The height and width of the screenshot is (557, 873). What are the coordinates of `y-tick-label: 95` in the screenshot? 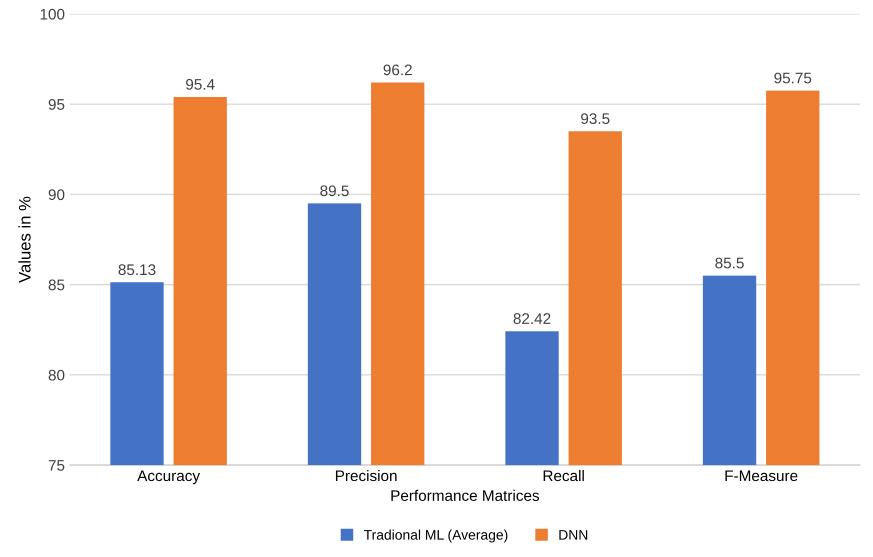 It's located at (56, 104).